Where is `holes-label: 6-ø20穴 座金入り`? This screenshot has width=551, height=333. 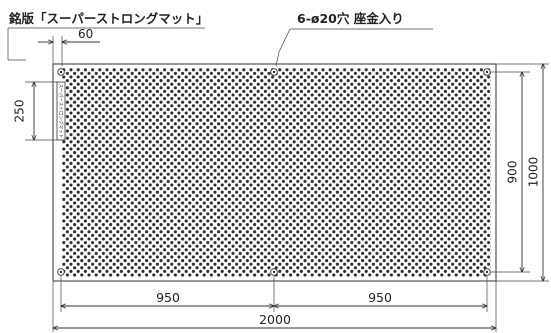
holes-label: 6-ø20穴 座金入り is located at coordinates (350, 18).